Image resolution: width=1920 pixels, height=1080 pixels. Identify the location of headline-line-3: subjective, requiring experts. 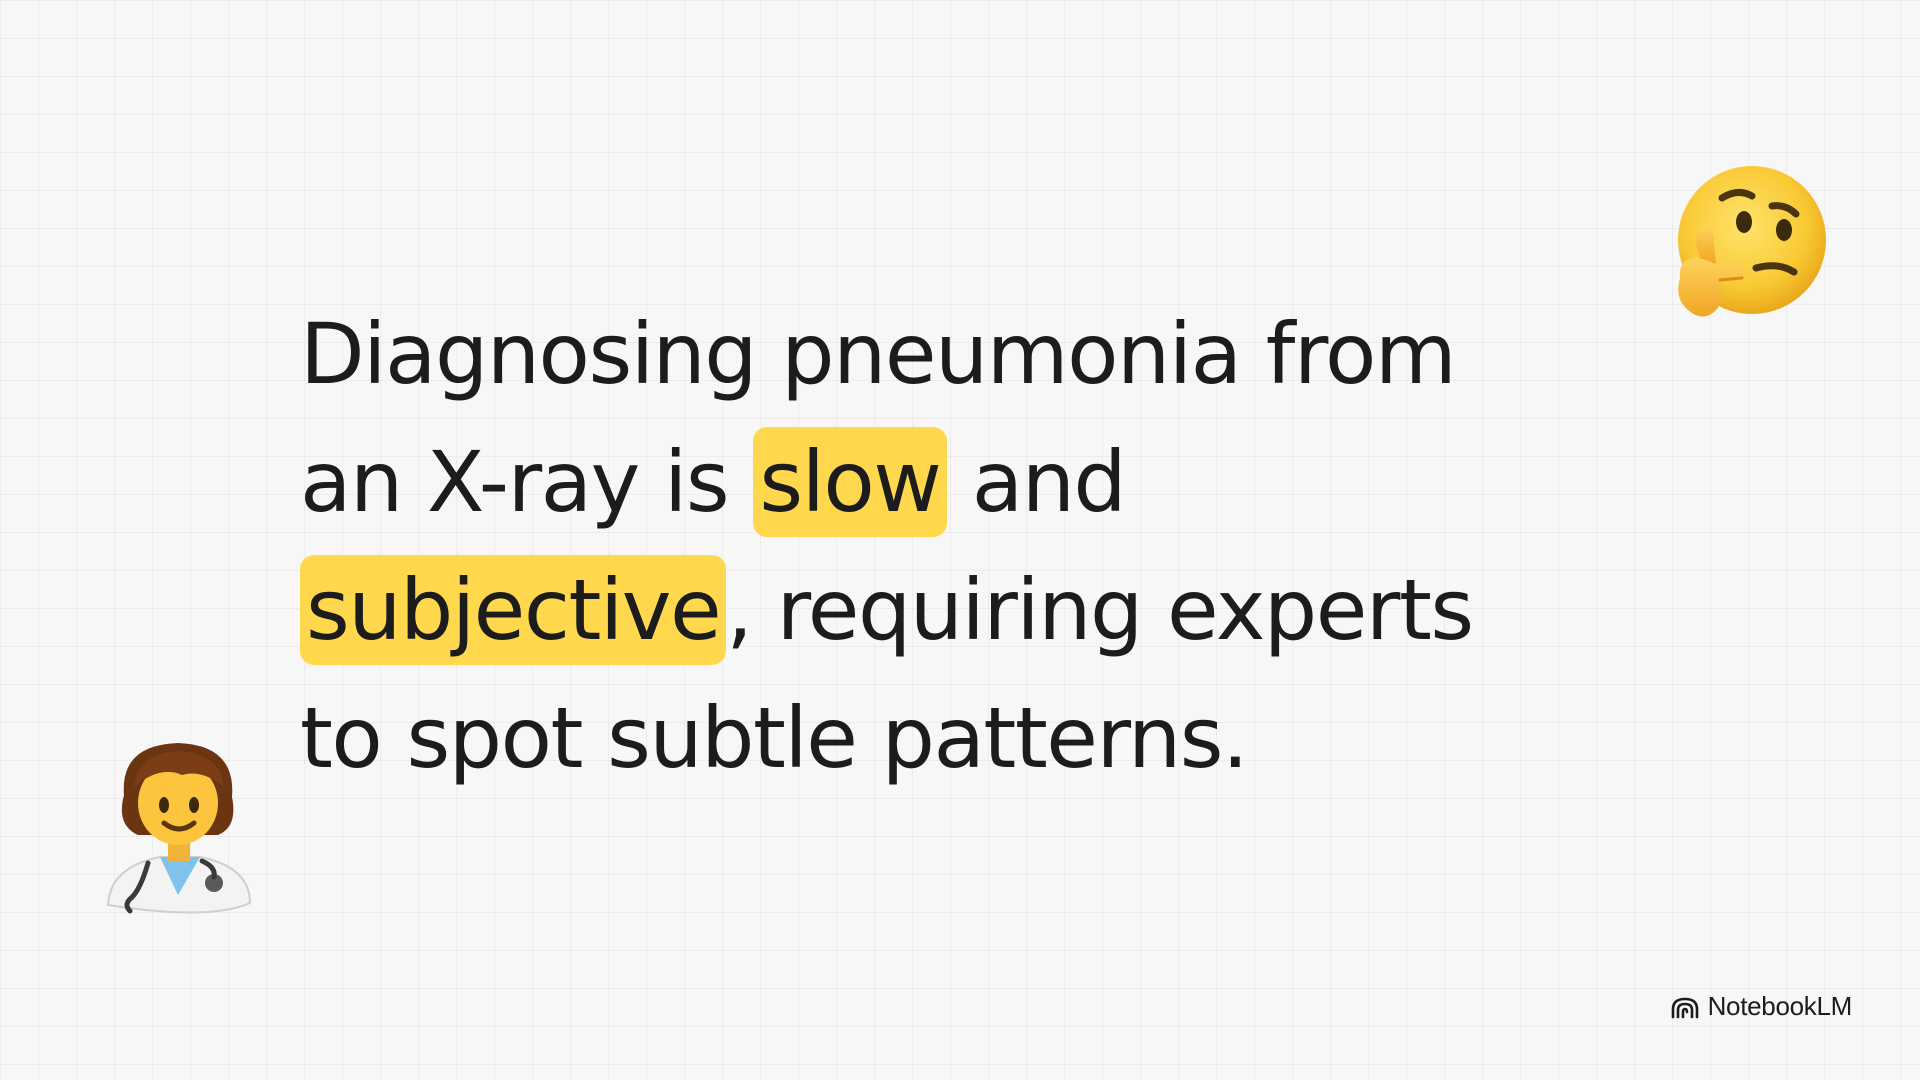
(950, 610).